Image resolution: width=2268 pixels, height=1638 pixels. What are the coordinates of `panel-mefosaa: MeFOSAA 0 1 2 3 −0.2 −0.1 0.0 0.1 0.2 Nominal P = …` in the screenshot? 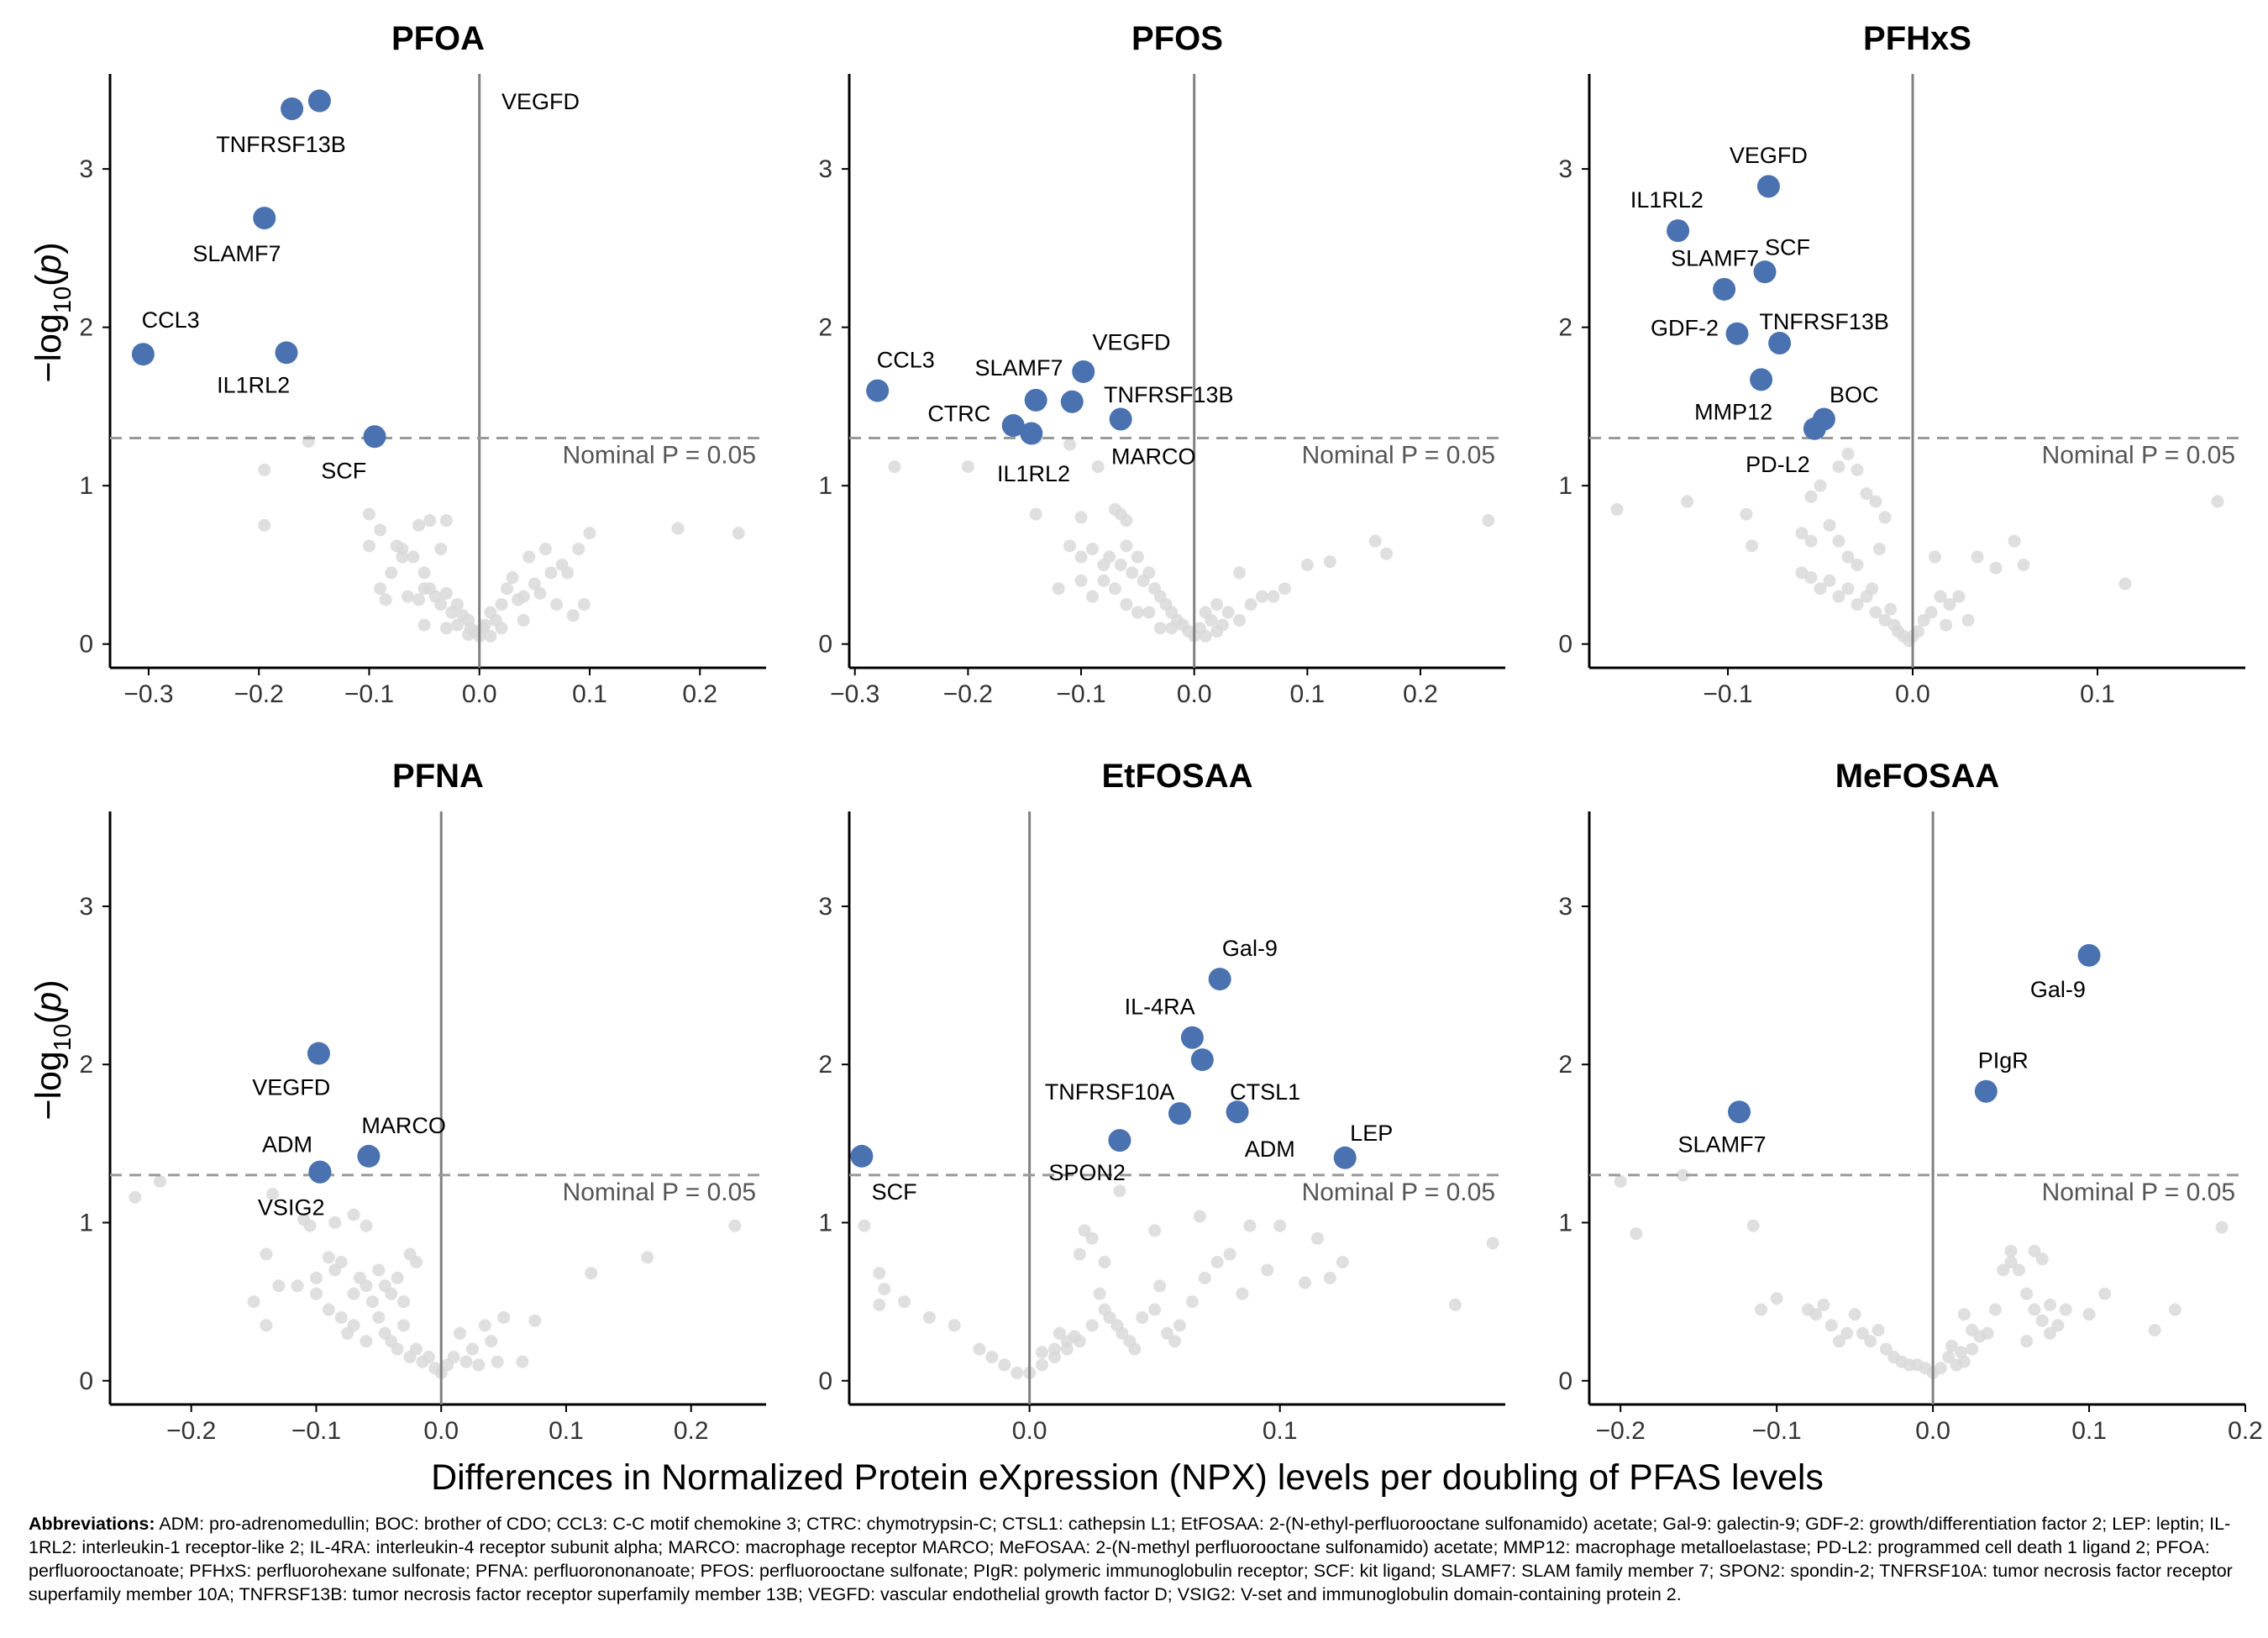 It's located at (1910, 1101).